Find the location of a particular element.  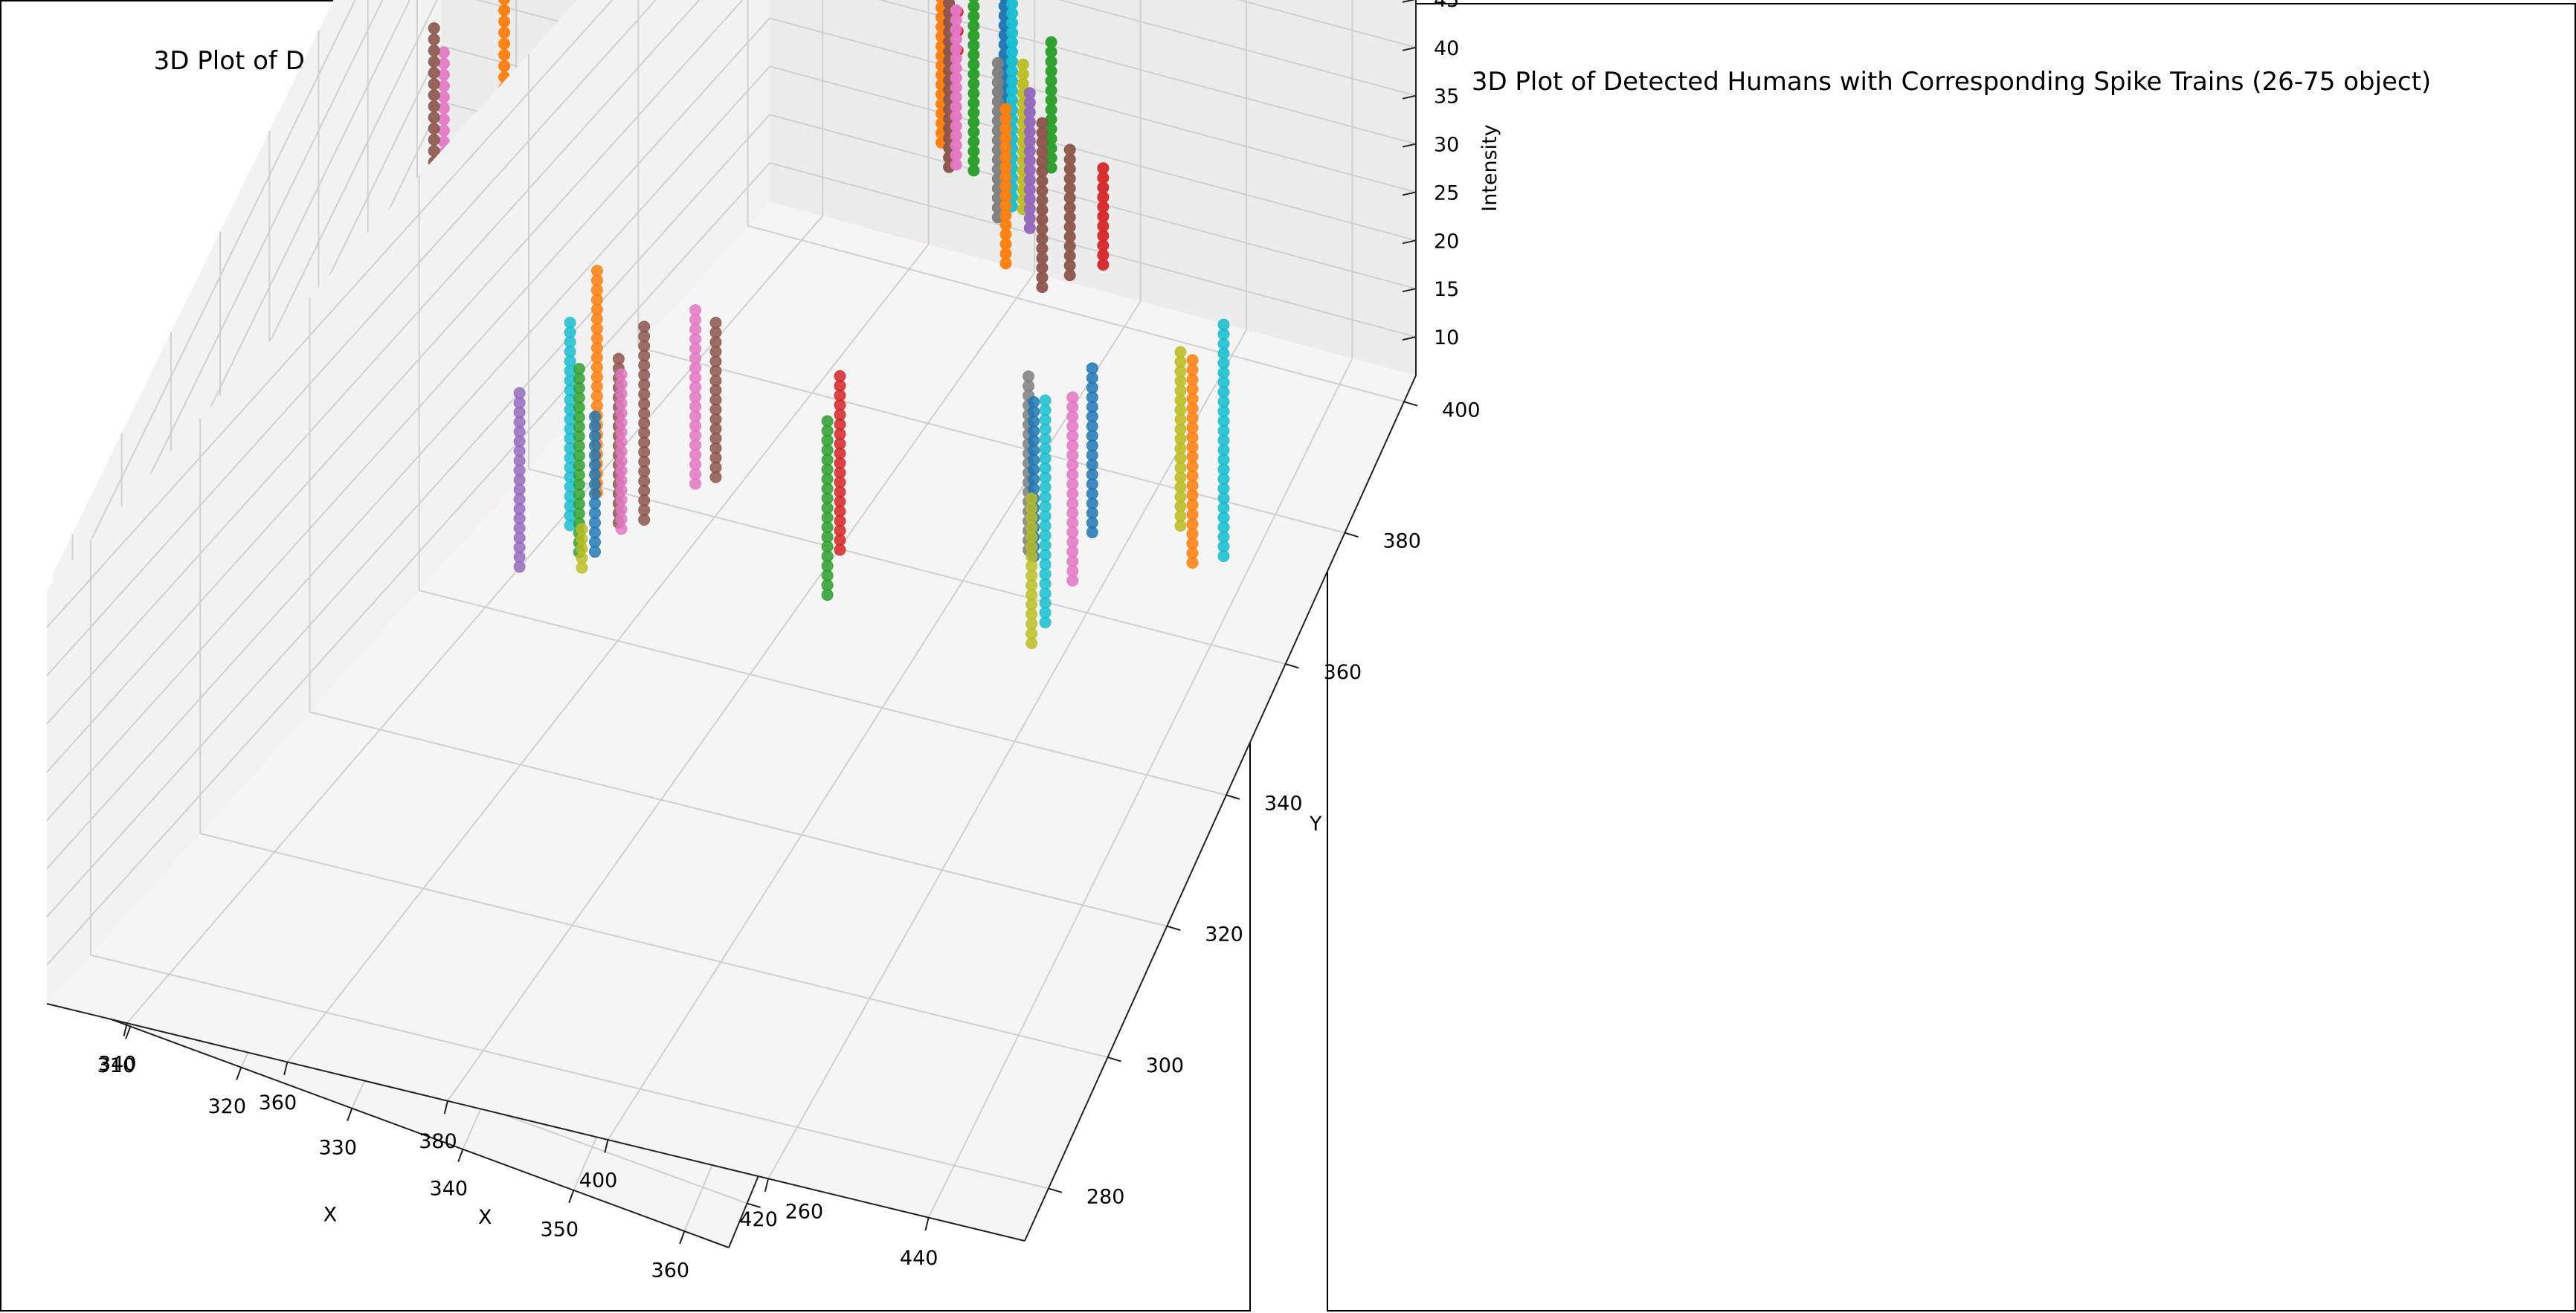

left-x-axis-label: X is located at coordinates (330, 1215).